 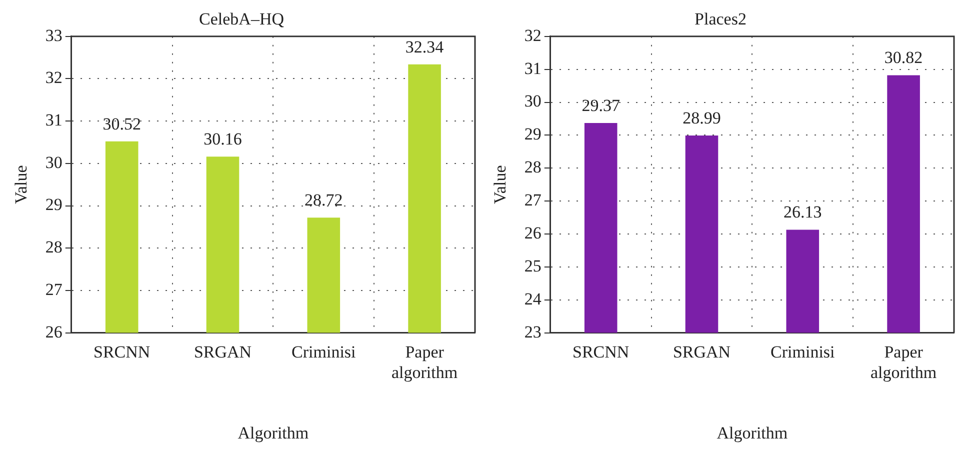 What do you see at coordinates (121, 124) in the screenshot?
I see `data-label: 30.52` at bounding box center [121, 124].